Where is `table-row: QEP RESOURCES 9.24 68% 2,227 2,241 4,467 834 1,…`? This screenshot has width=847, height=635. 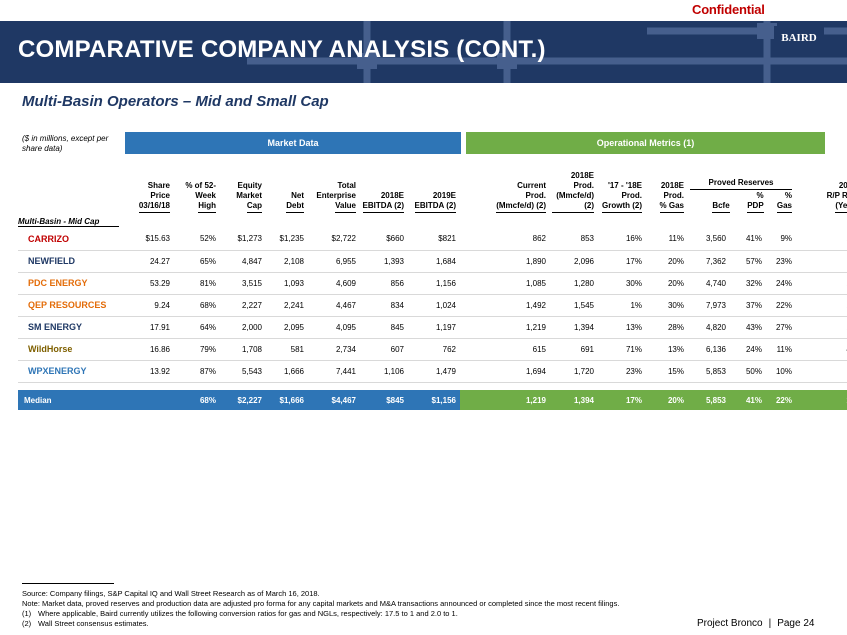
table-row: QEP RESOURCES 9.24 68% 2,227 2,241 4,467 834 1,… is located at coordinates (432, 305).